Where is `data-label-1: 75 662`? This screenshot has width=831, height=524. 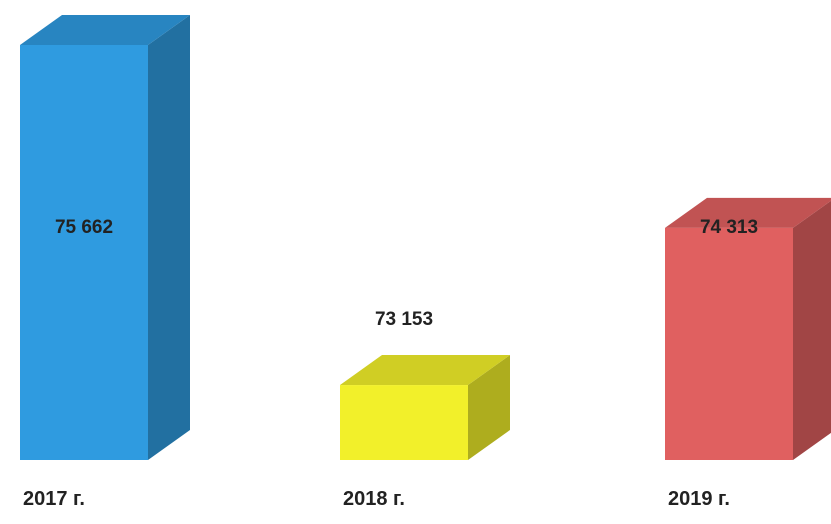 data-label-1: 75 662 is located at coordinates (84, 227).